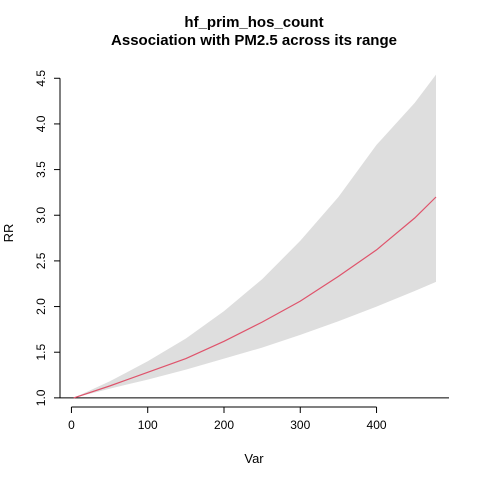 Image resolution: width=480 pixels, height=480 pixels. What do you see at coordinates (41, 78) in the screenshot?
I see `y-tick-label: 4.5` at bounding box center [41, 78].